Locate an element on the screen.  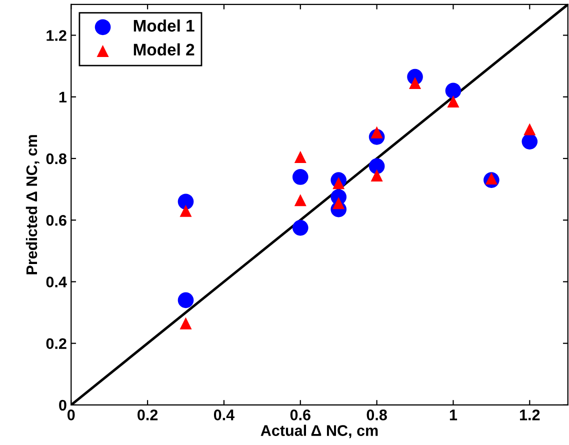
x-tick-label: 0 is located at coordinates (71, 415).